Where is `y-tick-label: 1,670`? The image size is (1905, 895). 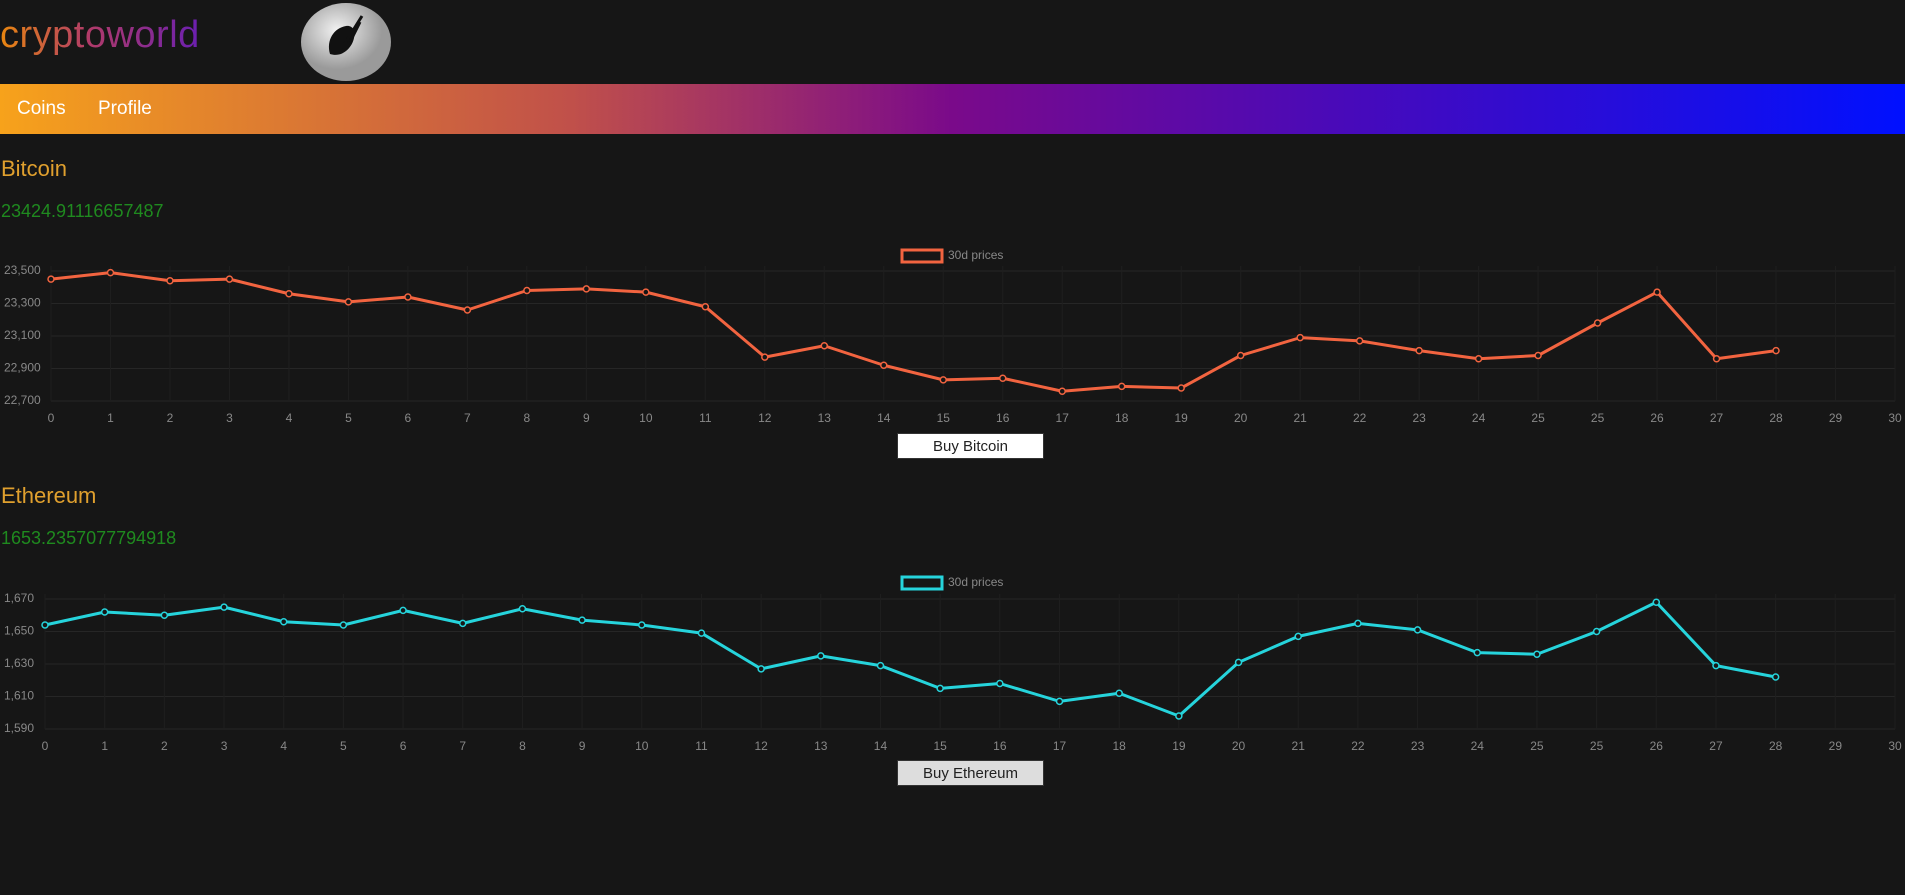
y-tick-label: 1,670 is located at coordinates (19, 598).